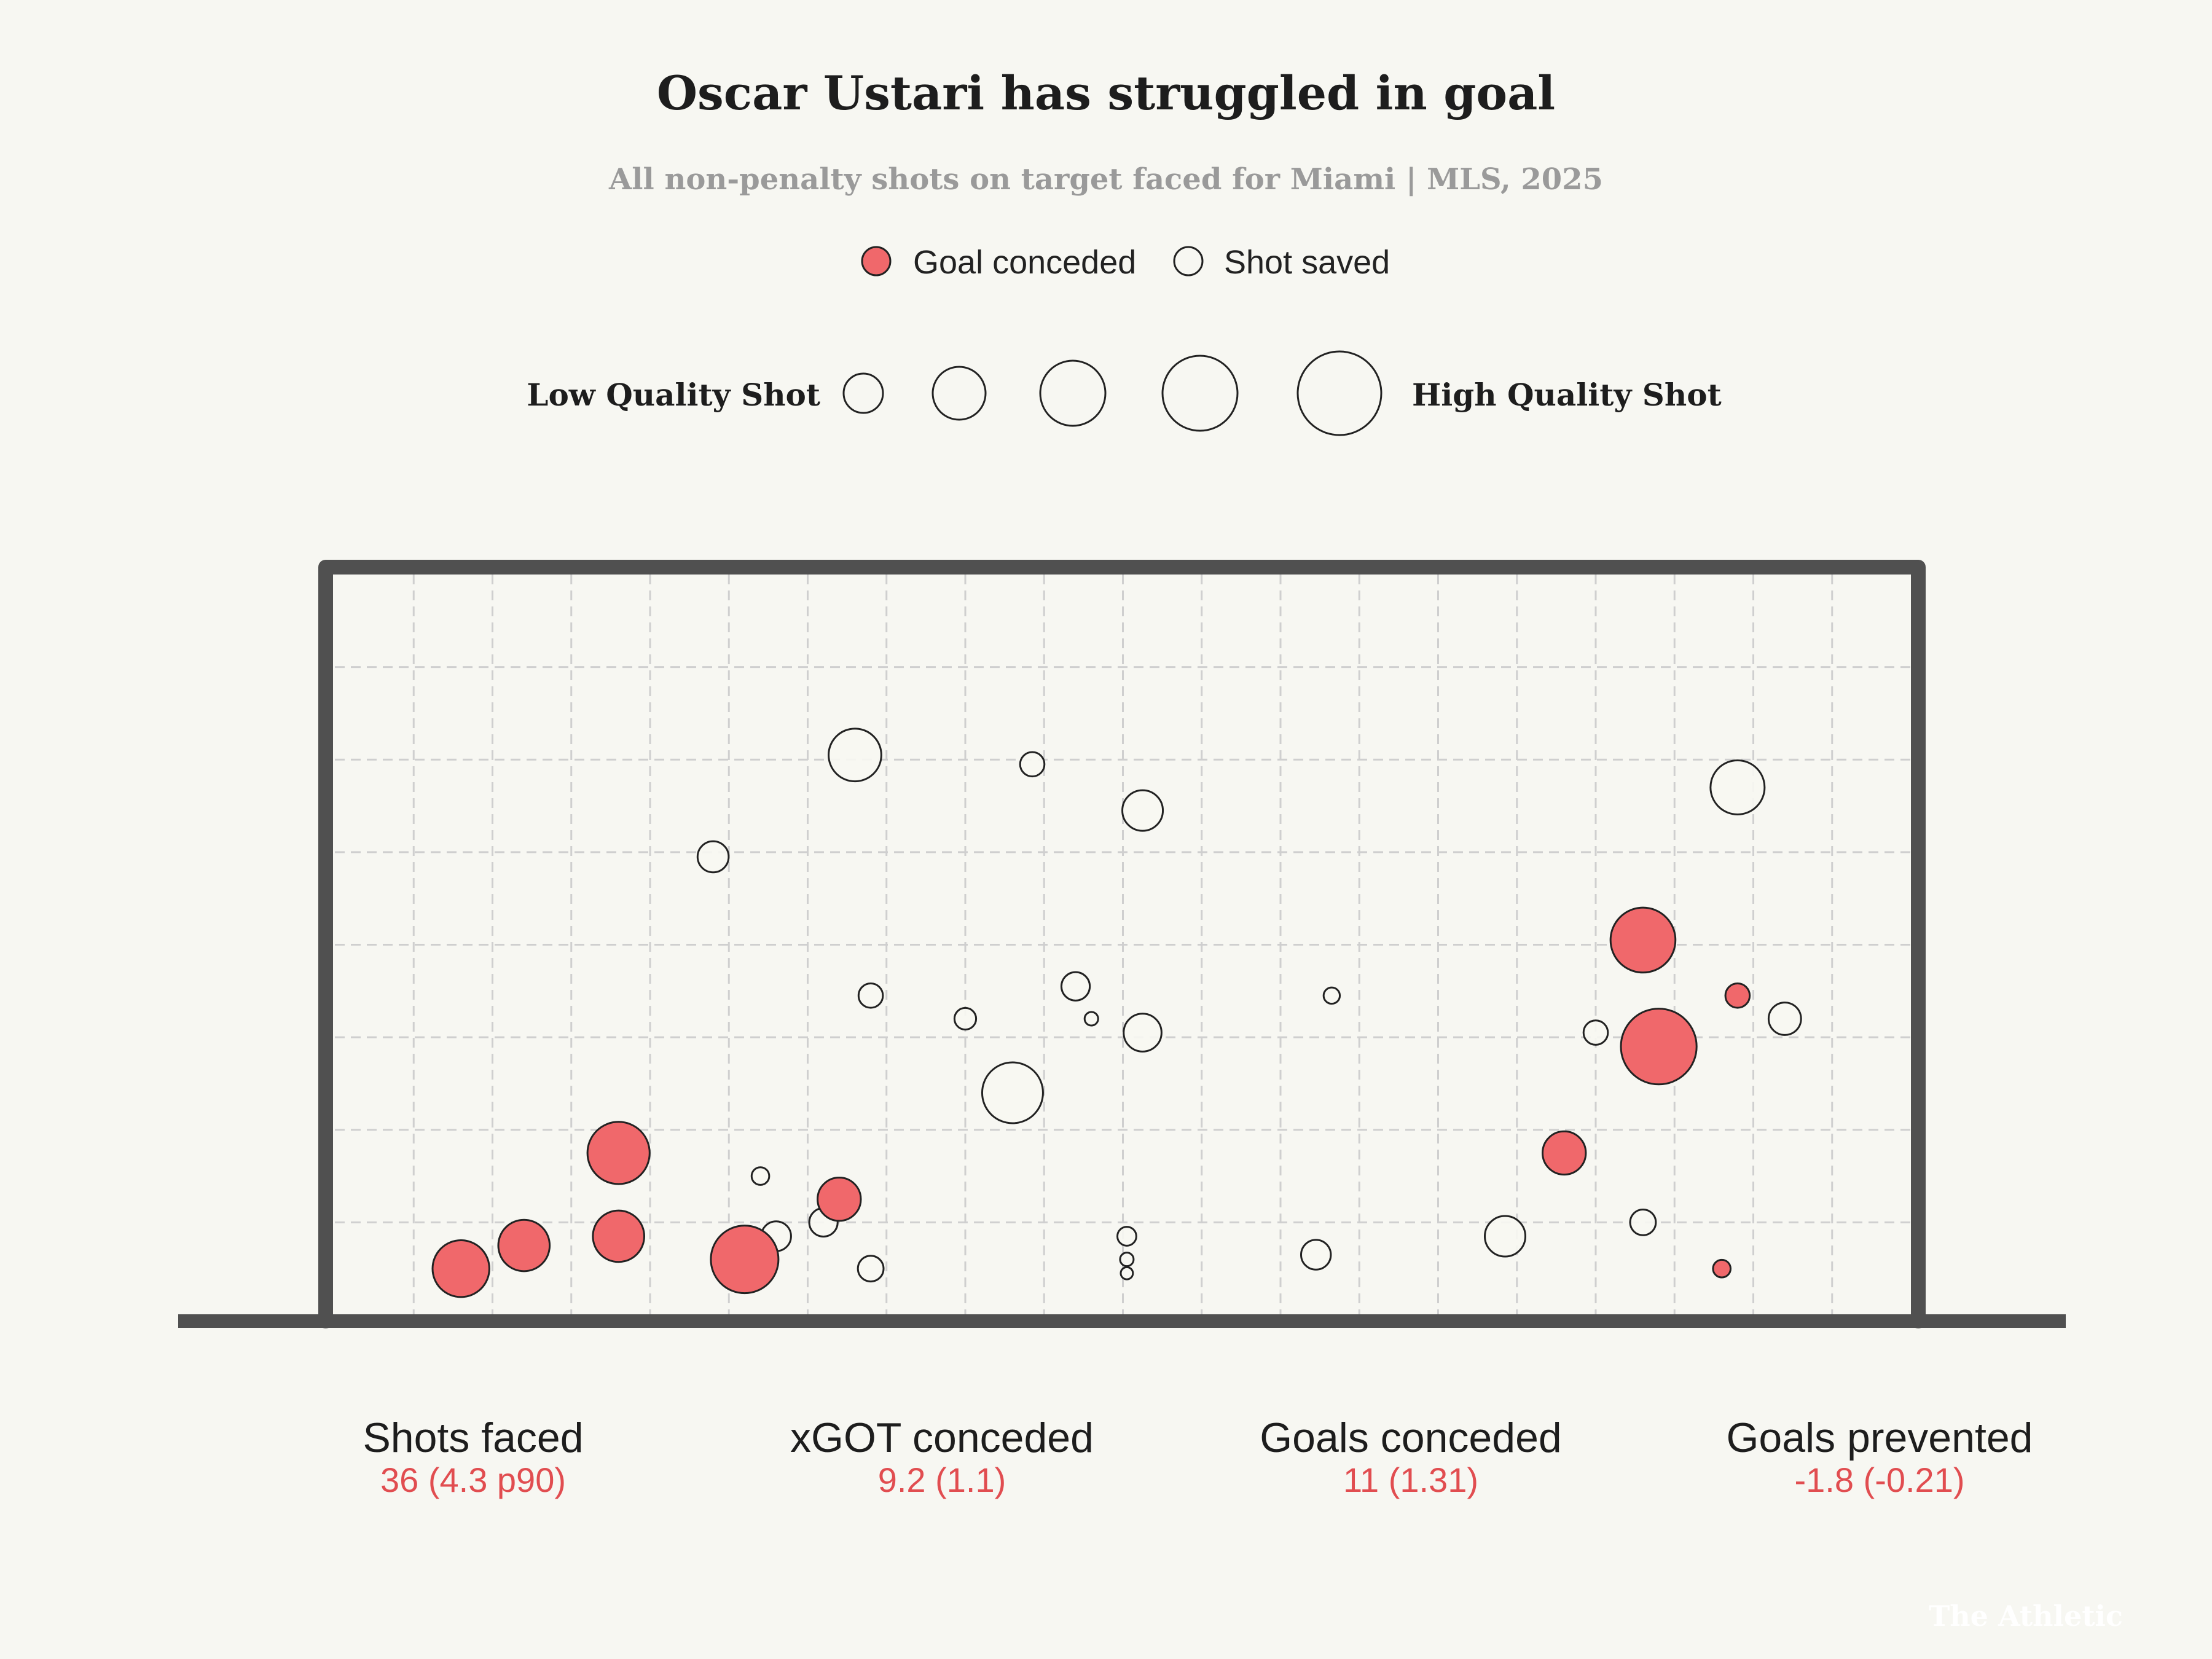 The height and width of the screenshot is (1659, 2212). I want to click on stat-goals-prevented: Goals prevented -1.8 (-0.21), so click(1880, 1456).